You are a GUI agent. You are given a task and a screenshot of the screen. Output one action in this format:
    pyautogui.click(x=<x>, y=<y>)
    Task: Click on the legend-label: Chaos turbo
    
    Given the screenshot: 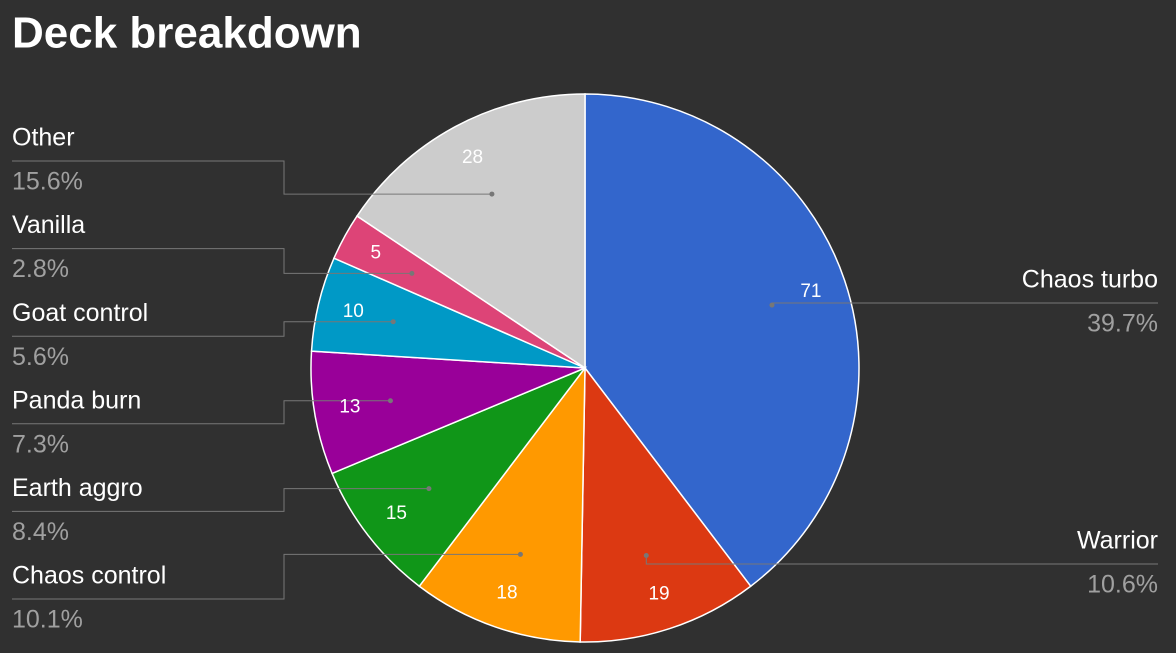 What is the action you would take?
    pyautogui.click(x=1090, y=280)
    